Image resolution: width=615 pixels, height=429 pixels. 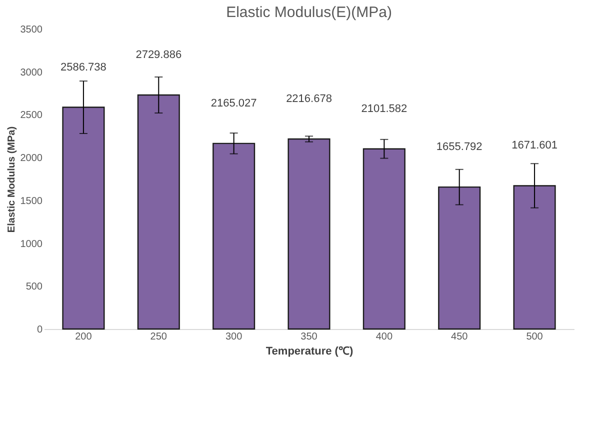 I want to click on data-label: 2165.027, so click(x=233, y=103).